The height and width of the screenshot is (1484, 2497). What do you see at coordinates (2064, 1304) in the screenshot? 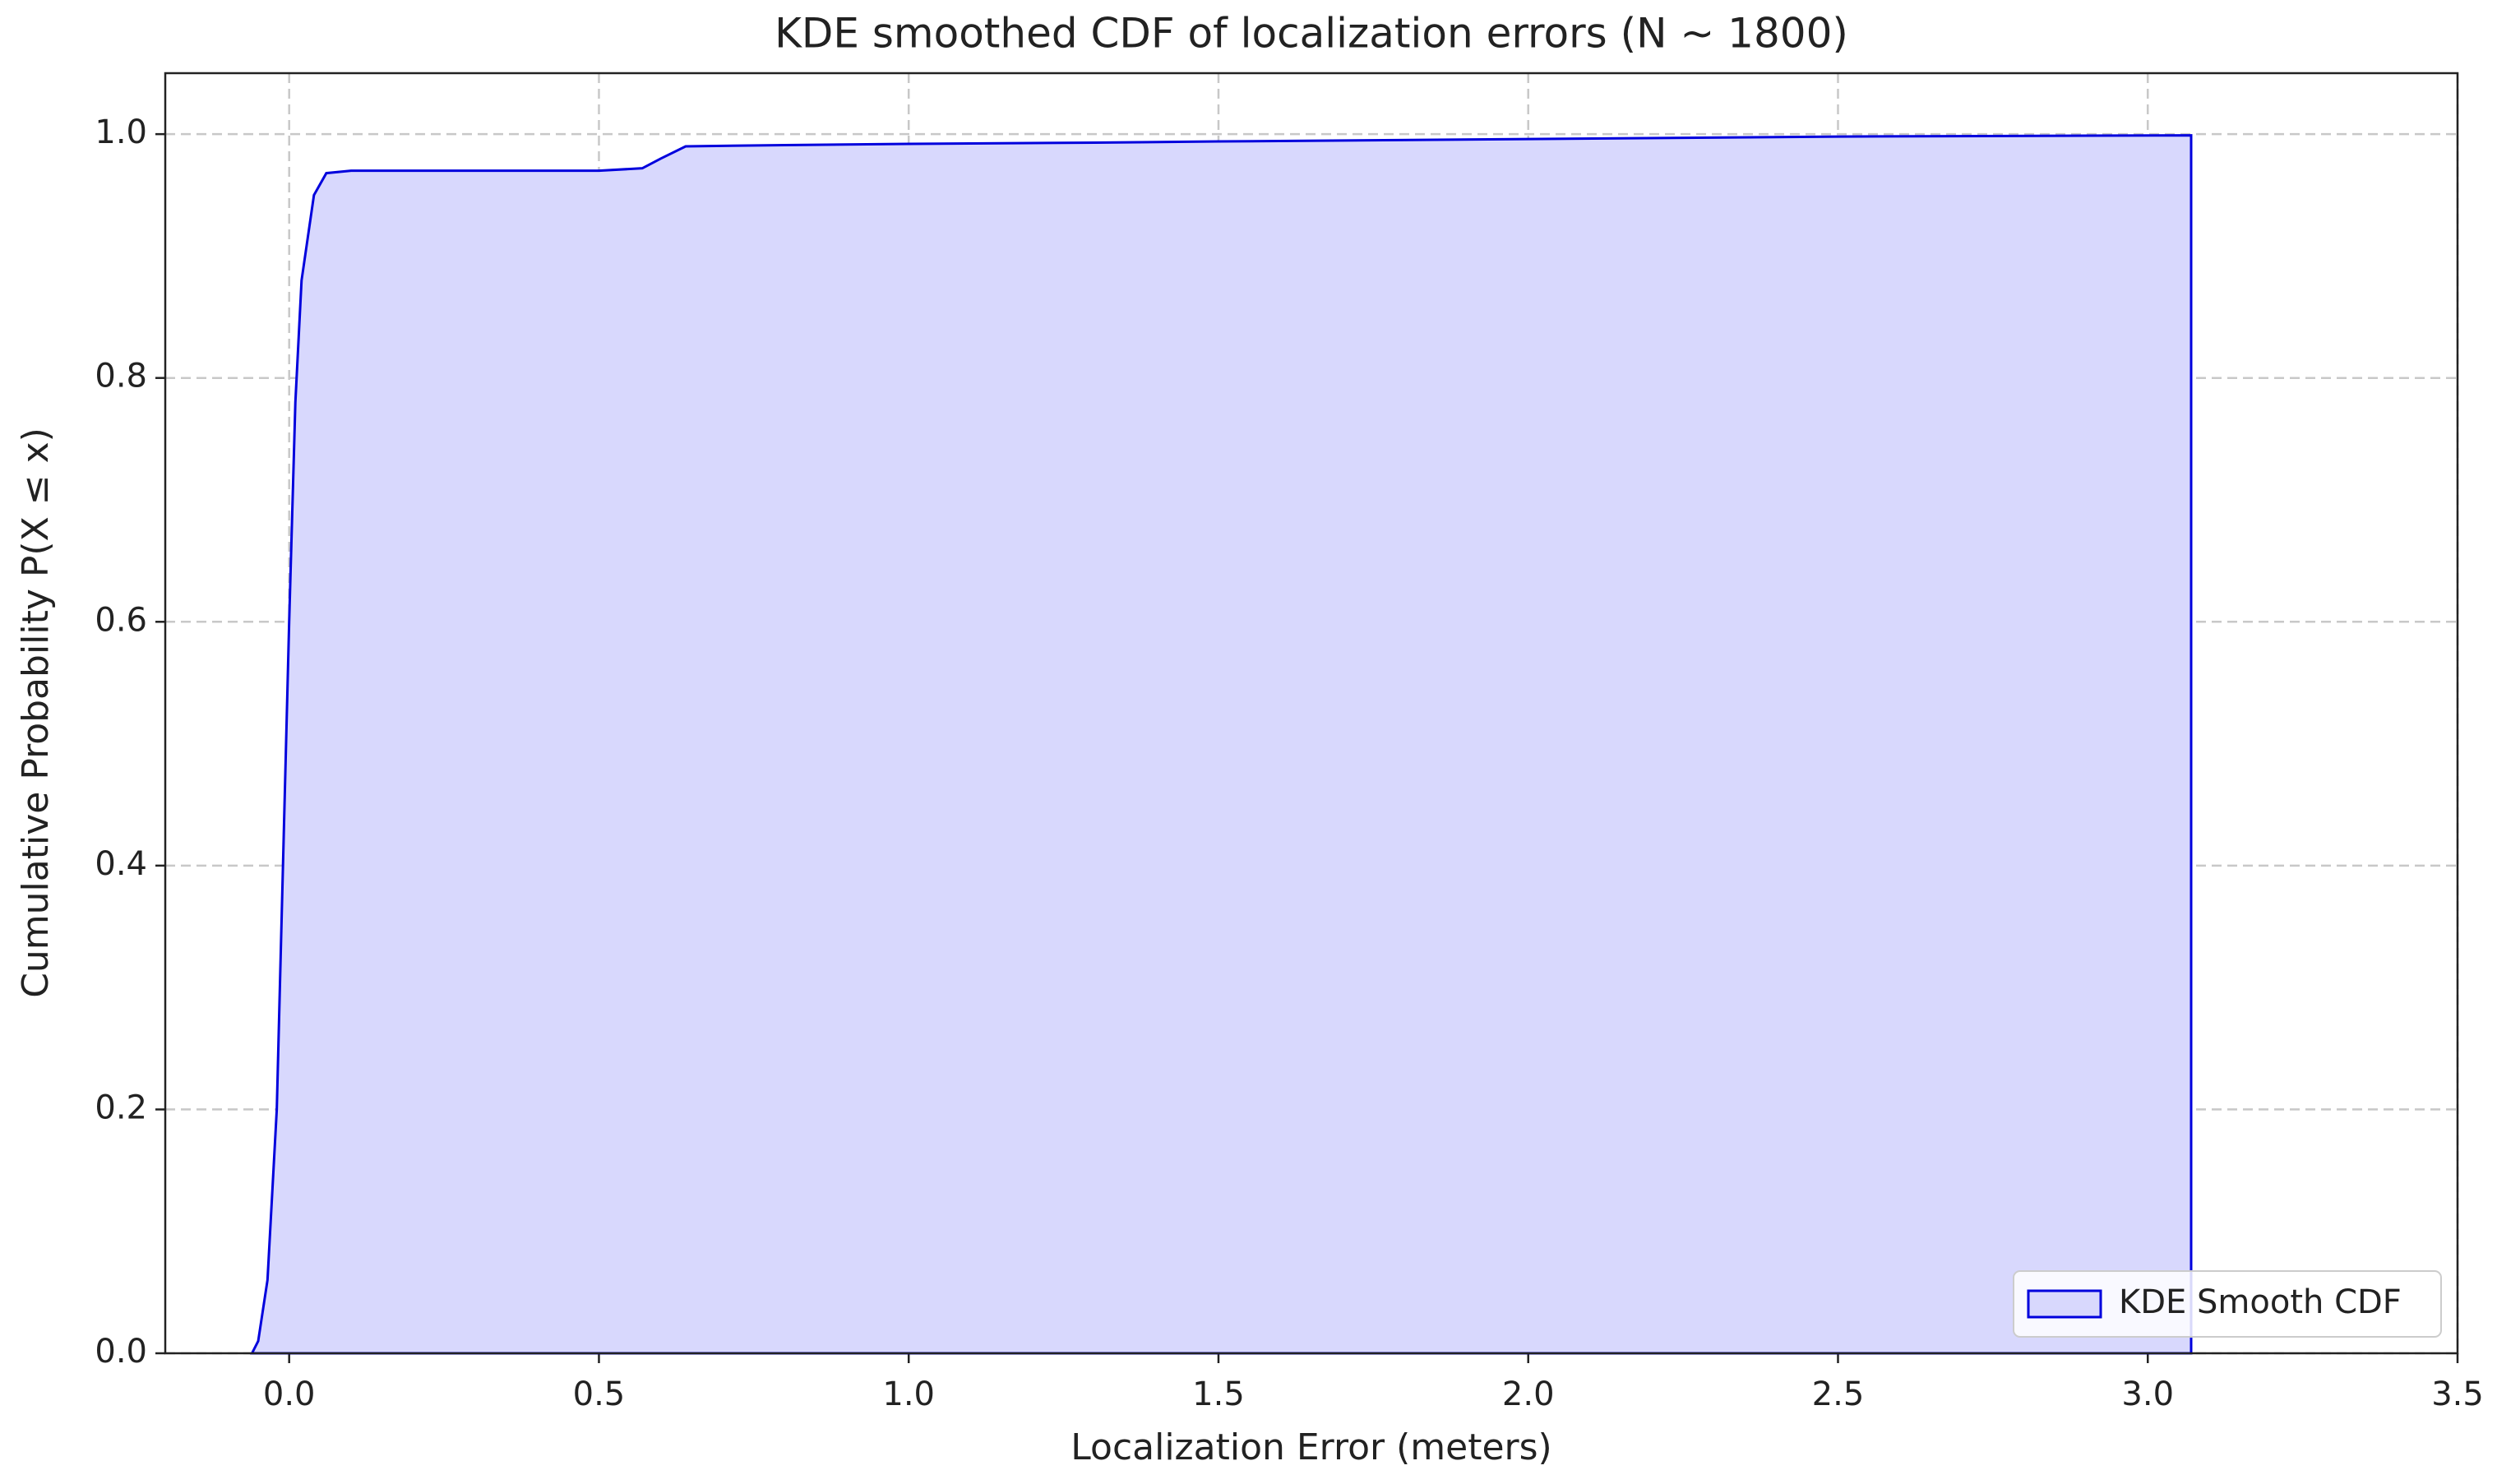
I see `legend-swatch` at bounding box center [2064, 1304].